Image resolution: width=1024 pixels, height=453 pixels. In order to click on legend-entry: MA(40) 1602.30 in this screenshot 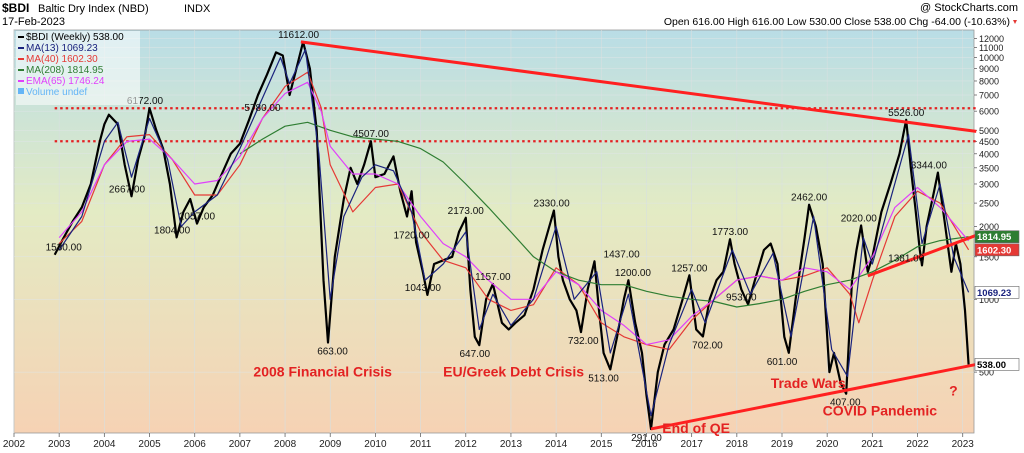, I will do `click(62, 59)`.